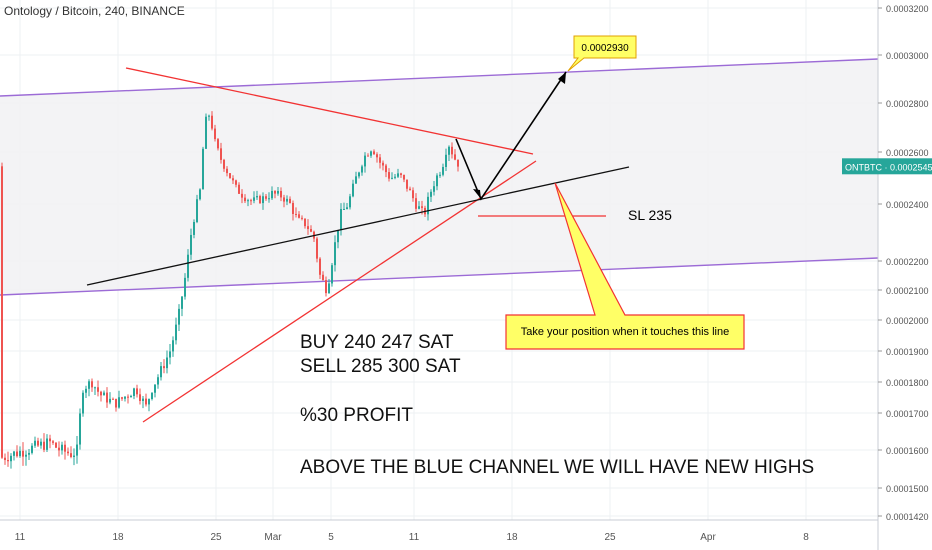 The height and width of the screenshot is (550, 932). I want to click on price-tick-label: 0.0002600, so click(907, 153).